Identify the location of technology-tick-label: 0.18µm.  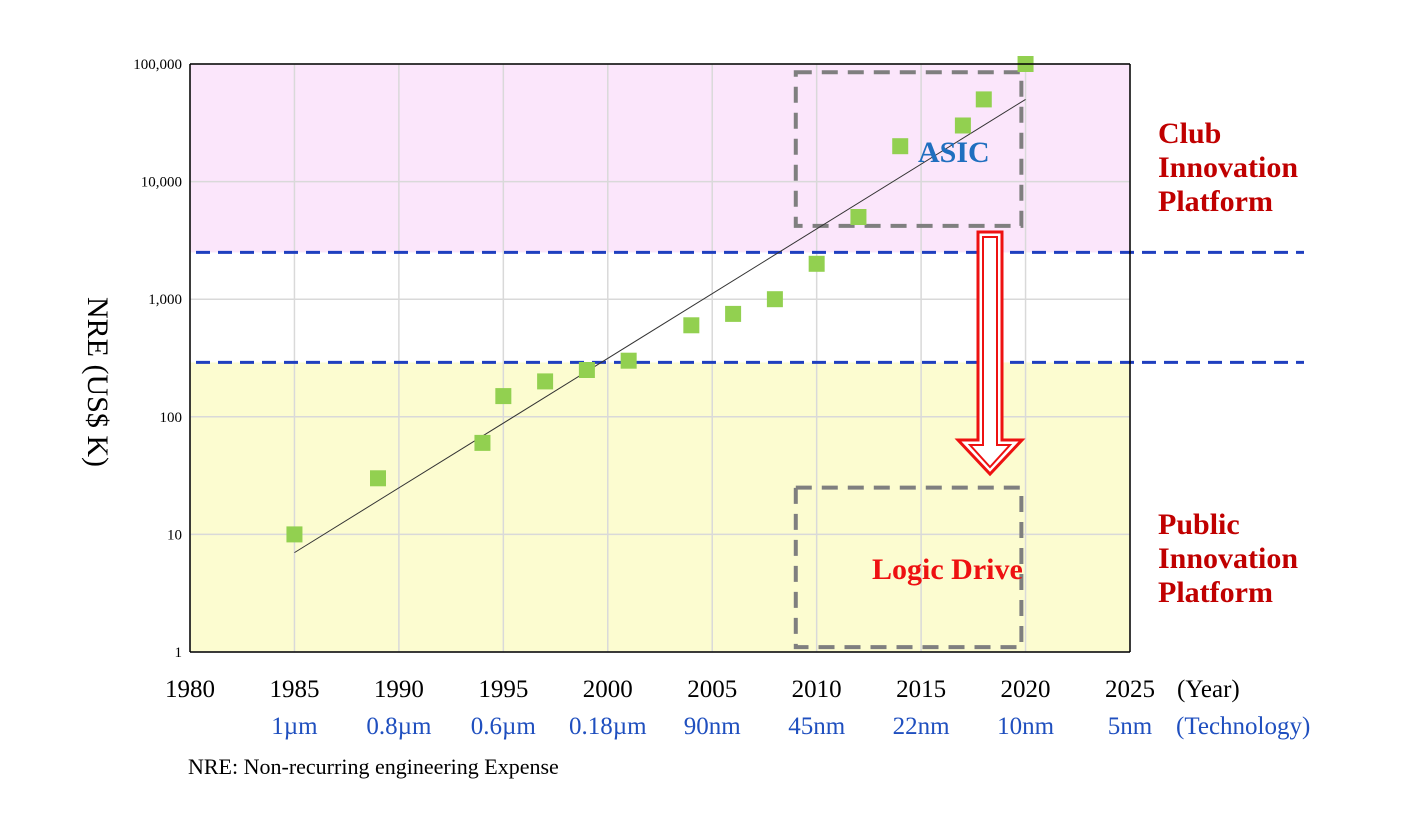
(608, 726).